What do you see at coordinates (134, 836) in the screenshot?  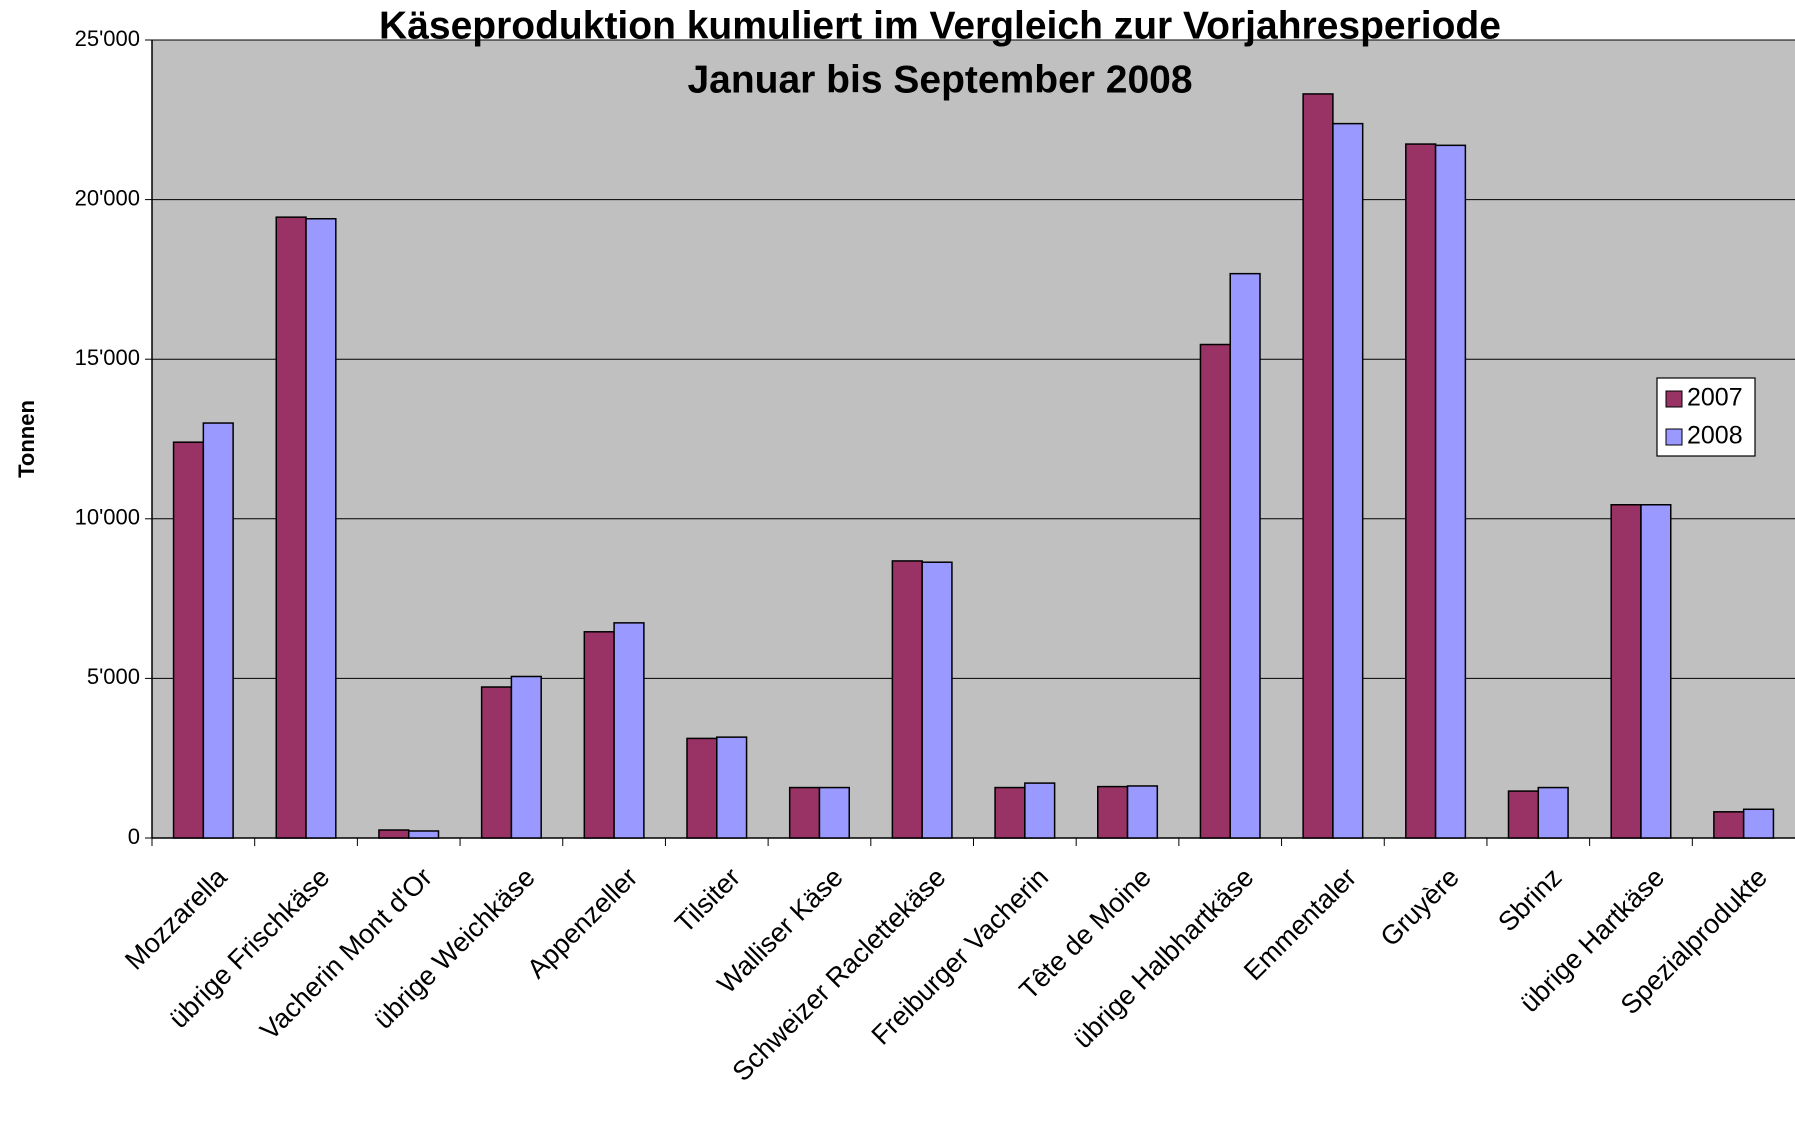 I see `y-tick-label: 0` at bounding box center [134, 836].